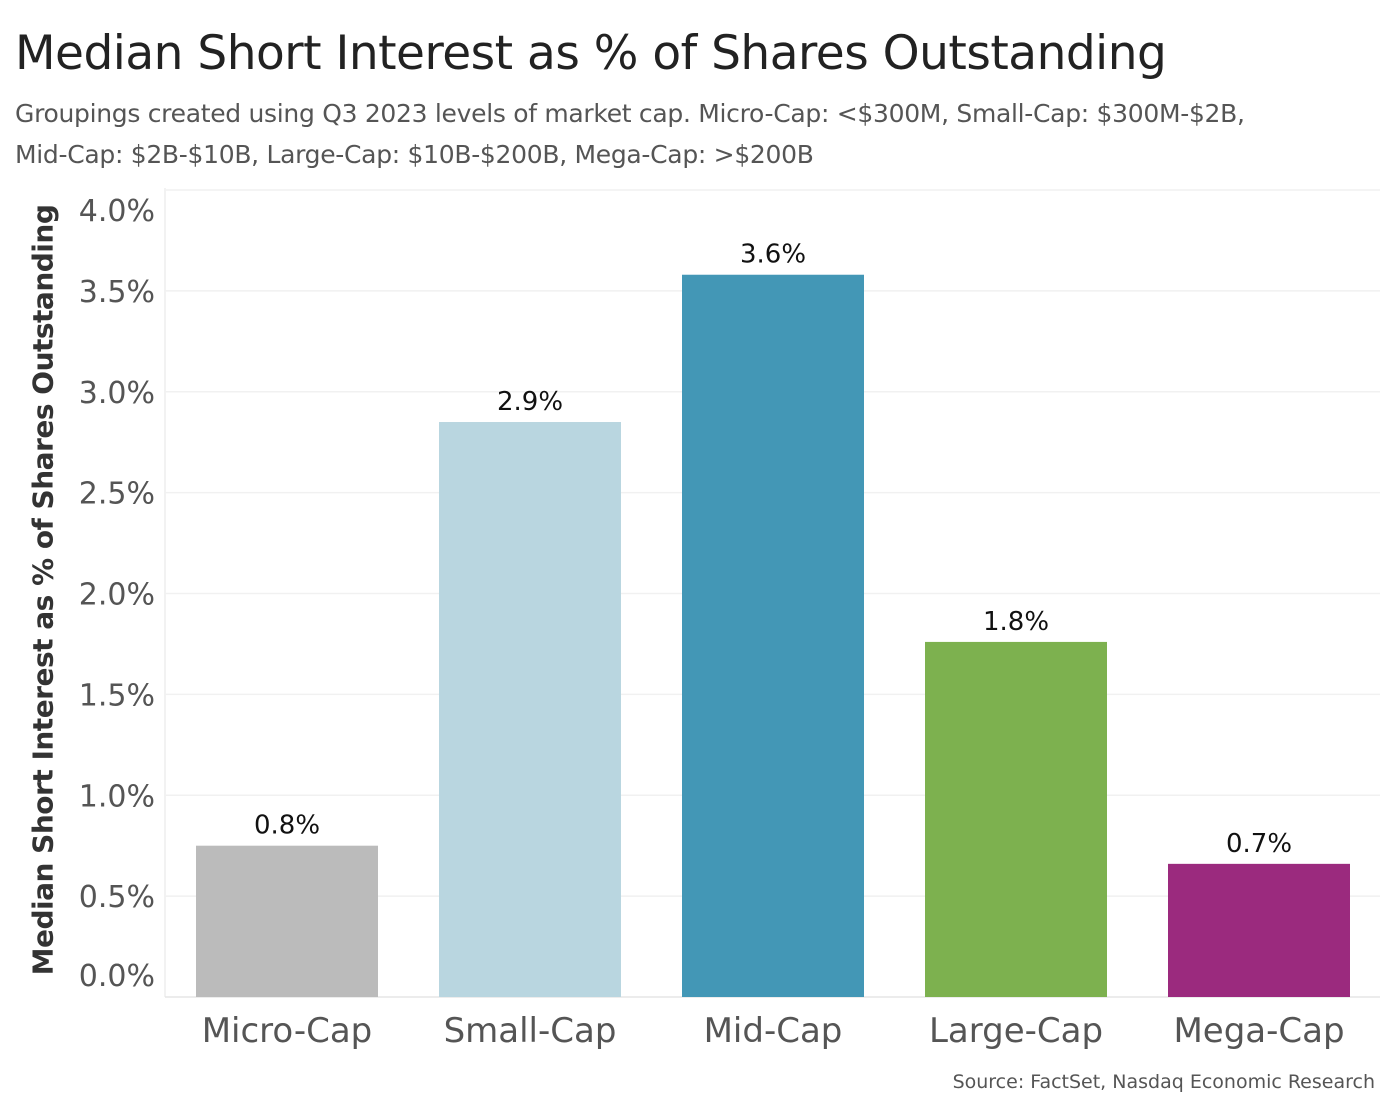  Describe the element at coordinates (1259, 930) in the screenshot. I see `bar-mega-cap` at that location.